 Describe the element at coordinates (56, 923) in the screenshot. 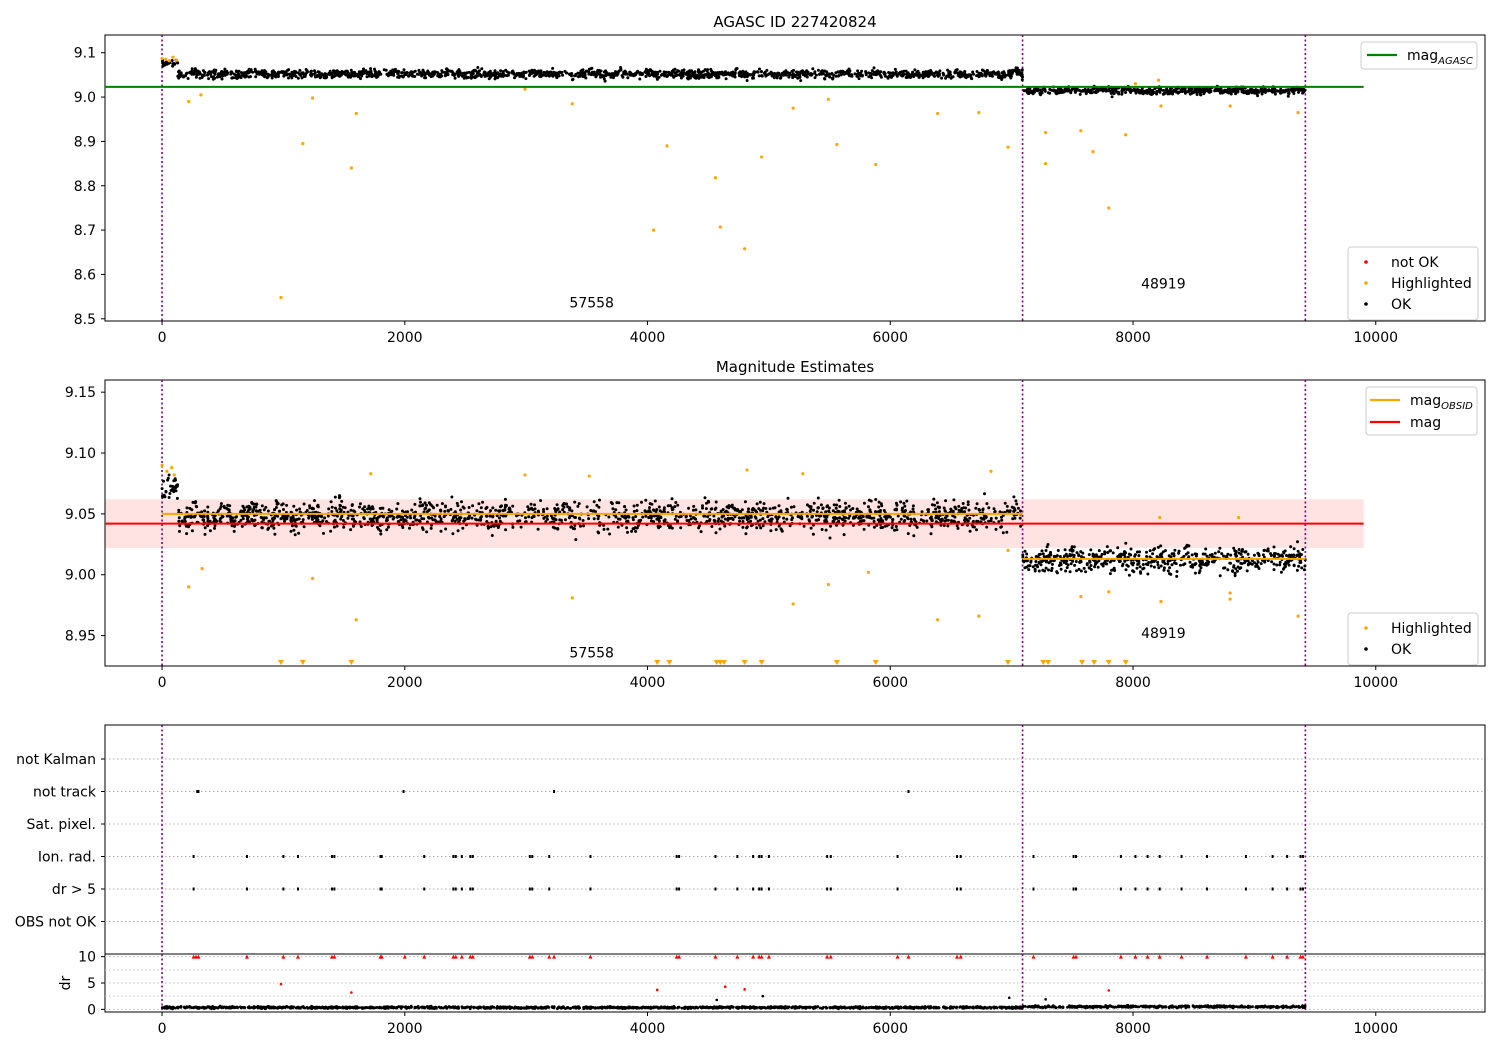

I see `flags-category-label: OBS not OK` at that location.